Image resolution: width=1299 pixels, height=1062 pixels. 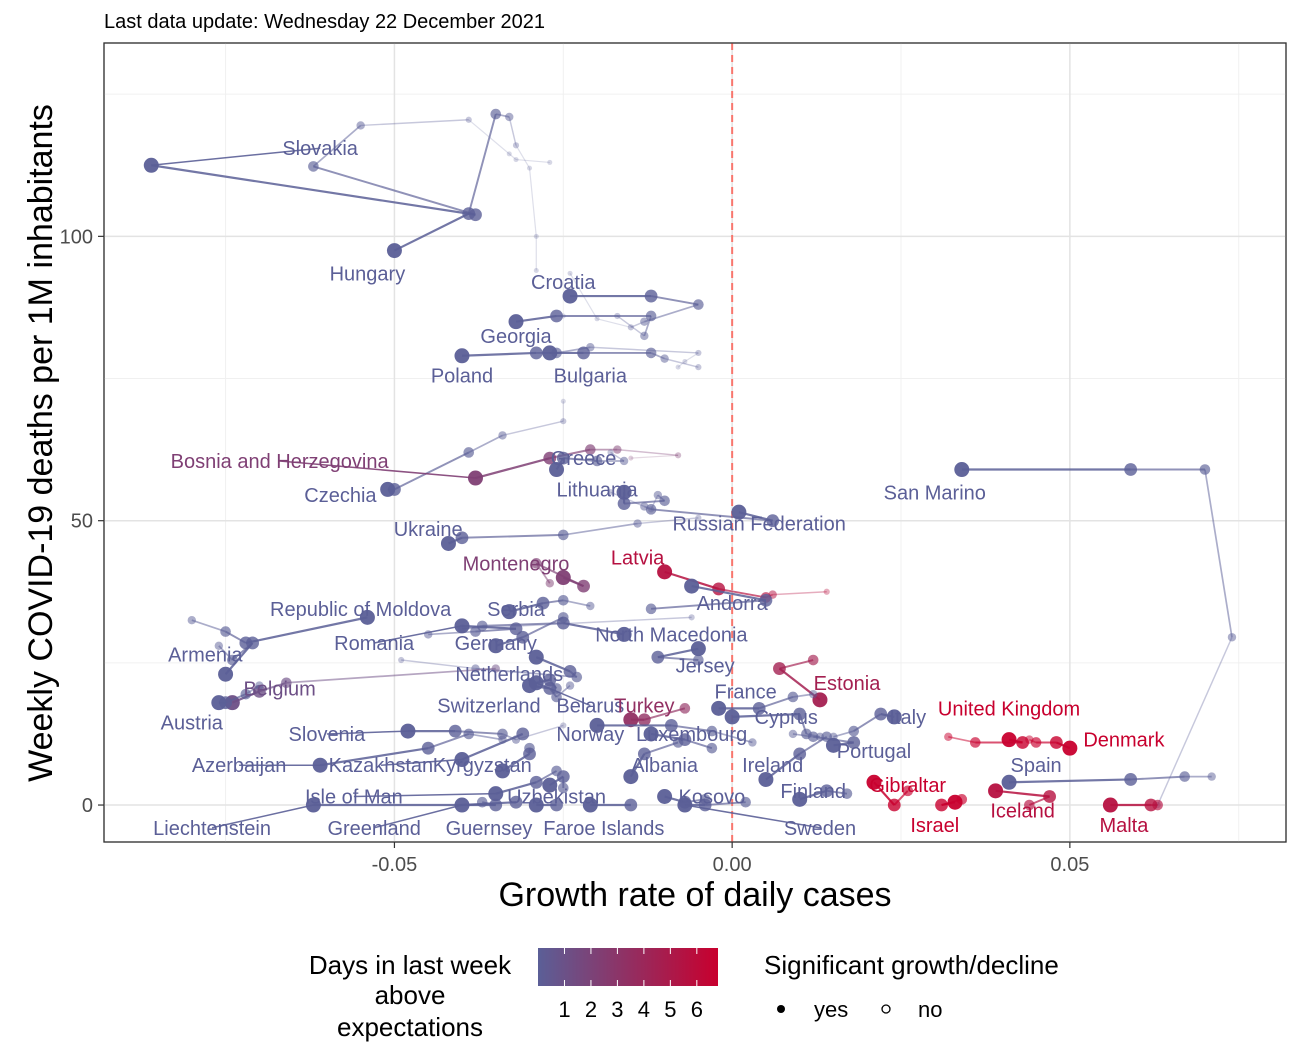 I want to click on y-tick-label-0: 0, so click(x=87, y=806).